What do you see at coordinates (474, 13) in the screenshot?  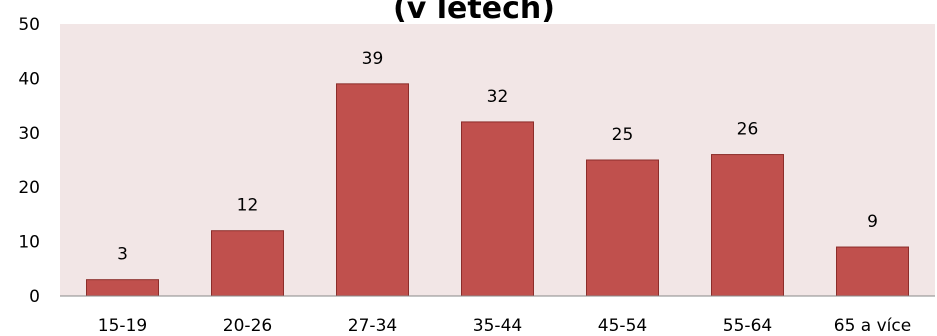 I see `chart-title: (v letech)` at bounding box center [474, 13].